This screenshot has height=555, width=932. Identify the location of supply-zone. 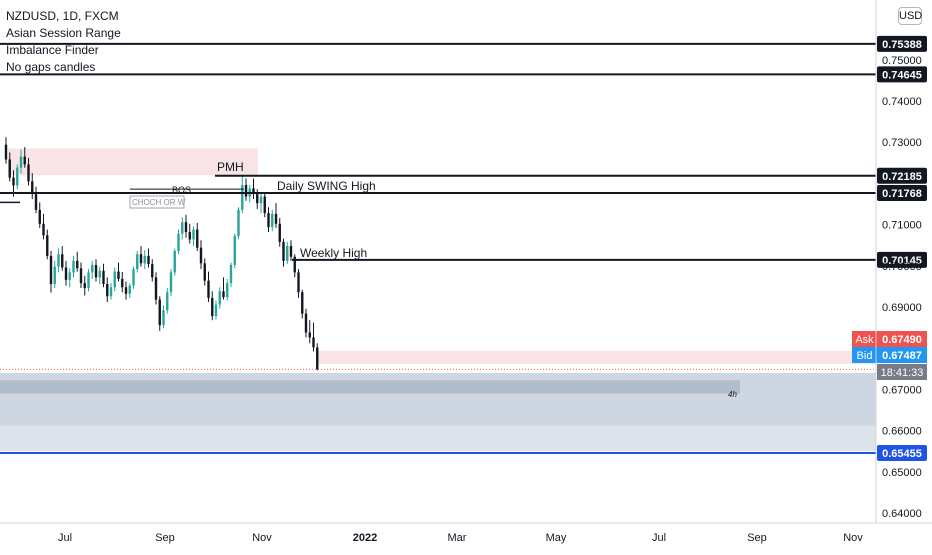
(133, 162).